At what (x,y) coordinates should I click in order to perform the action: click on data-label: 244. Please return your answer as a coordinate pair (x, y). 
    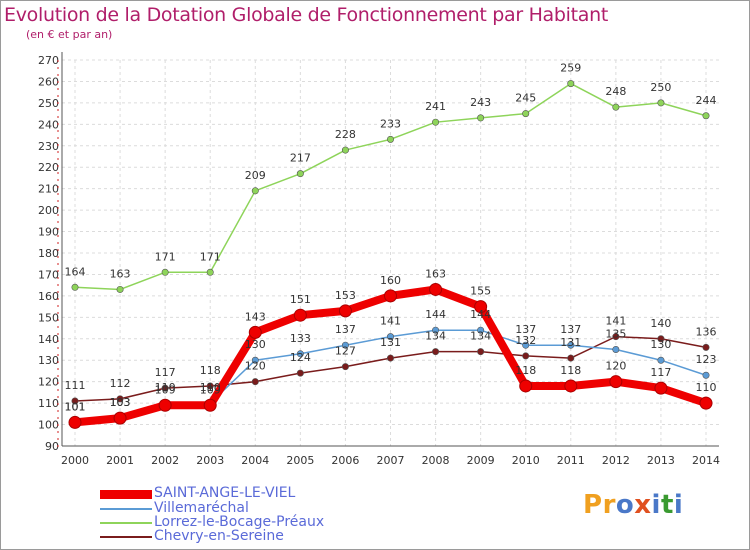
    Looking at the image, I should click on (706, 100).